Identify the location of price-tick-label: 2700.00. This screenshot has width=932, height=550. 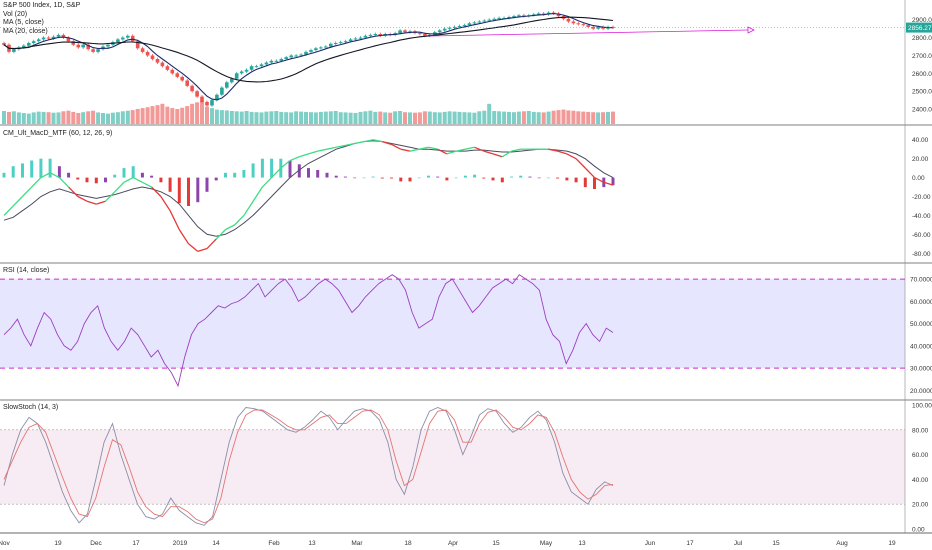
(922, 56).